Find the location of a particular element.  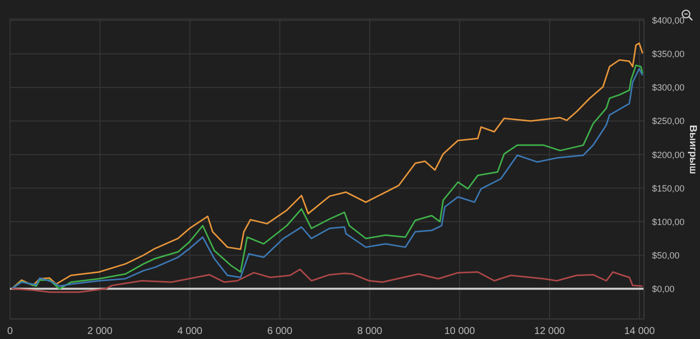

x-tick-label: 2 000 is located at coordinates (100, 332).